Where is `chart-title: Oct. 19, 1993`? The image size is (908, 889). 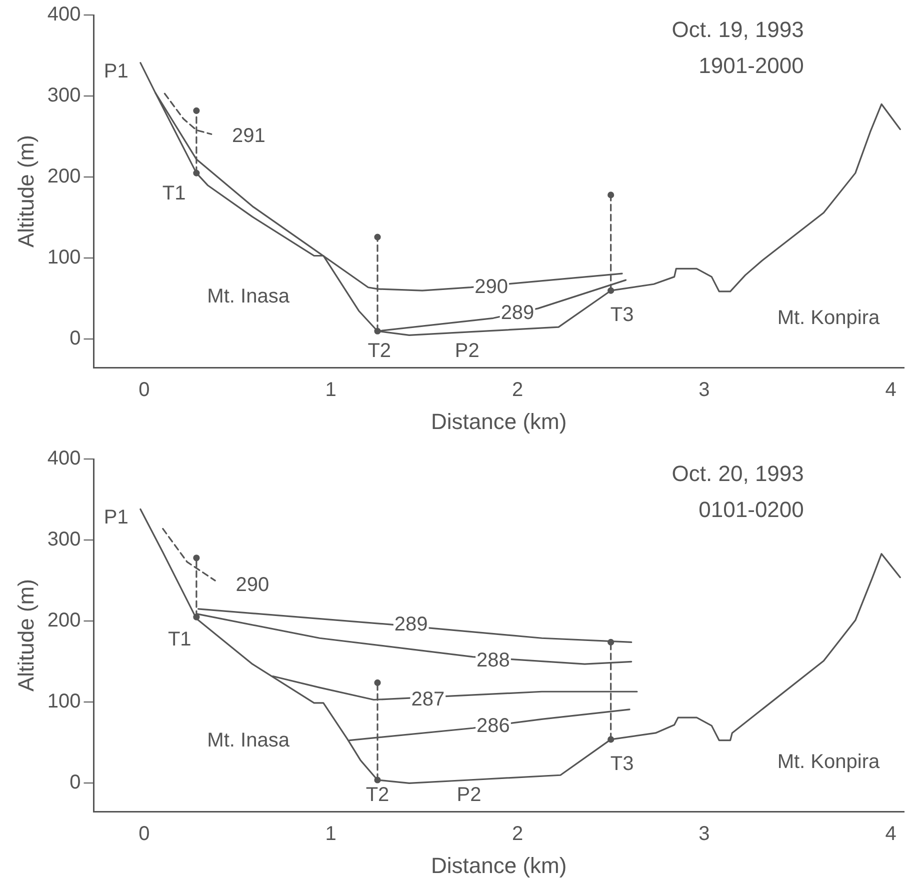 chart-title: Oct. 19, 1993 is located at coordinates (738, 29).